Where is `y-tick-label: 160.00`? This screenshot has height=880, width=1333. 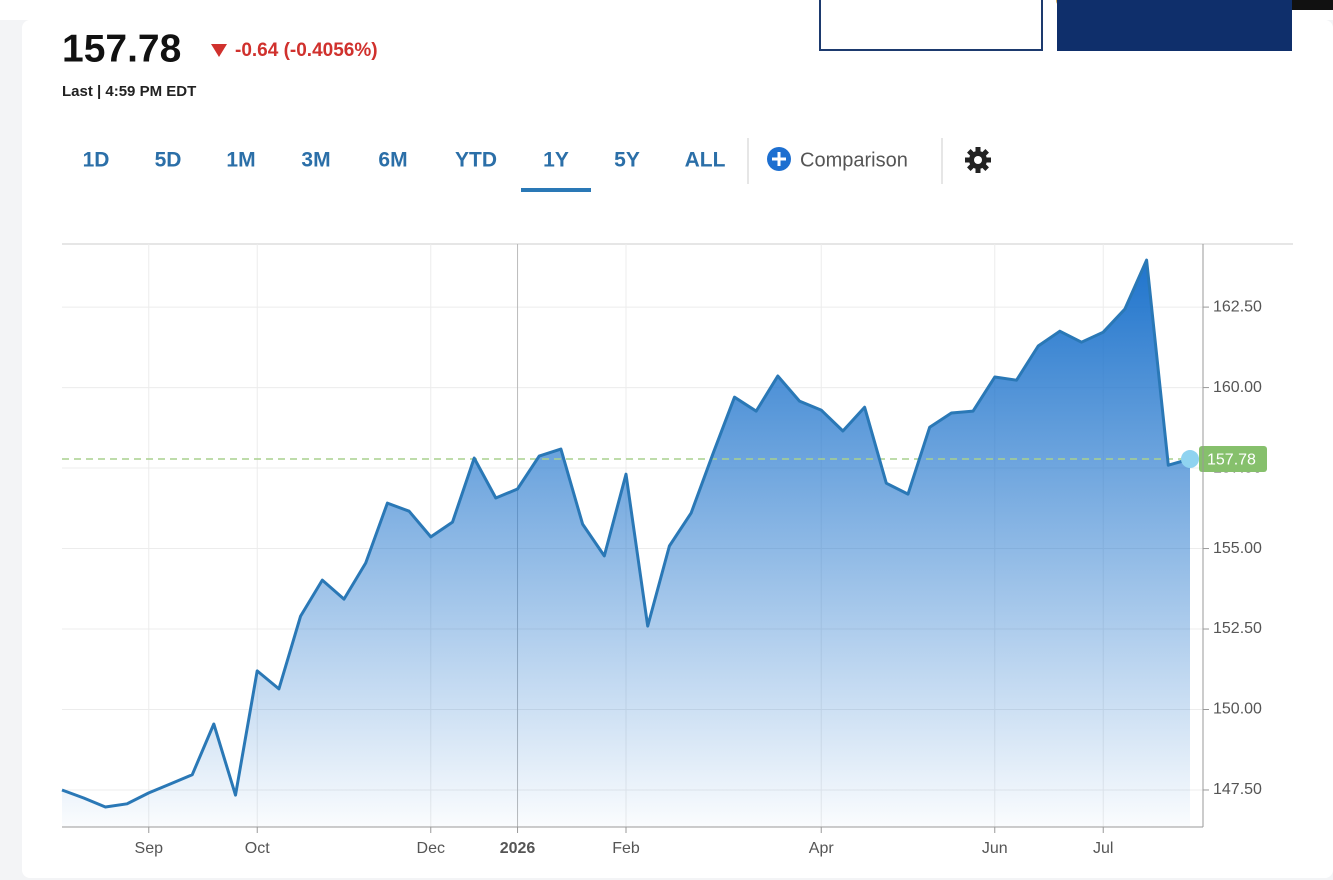
y-tick-label: 160.00 is located at coordinates (1237, 387).